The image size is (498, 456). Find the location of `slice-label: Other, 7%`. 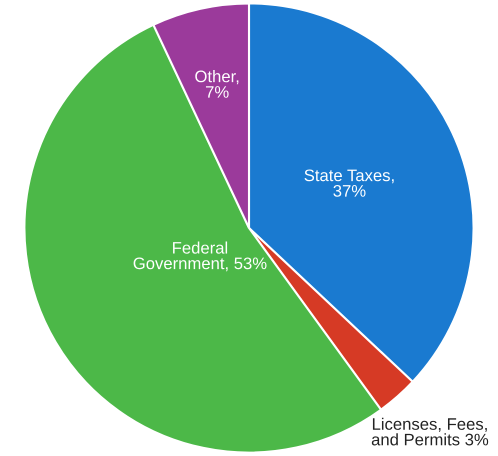

slice-label: Other, 7% is located at coordinates (216, 84).